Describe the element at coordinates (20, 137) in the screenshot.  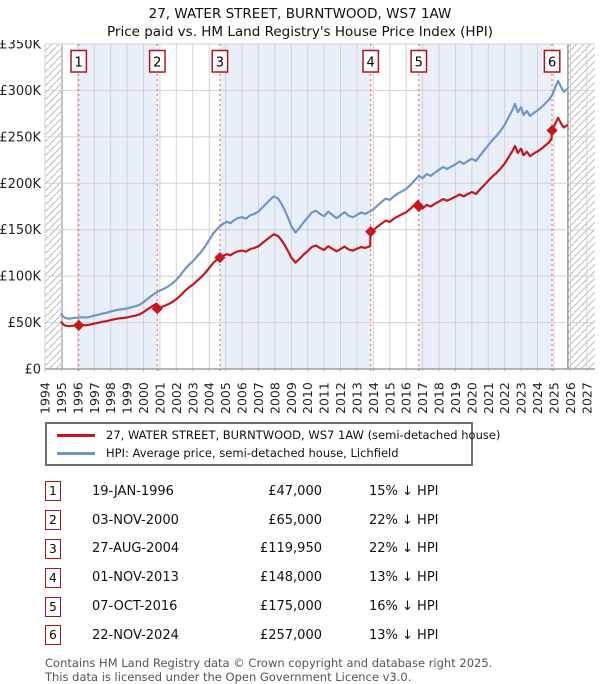
I see `svg-text: £250K` at that location.